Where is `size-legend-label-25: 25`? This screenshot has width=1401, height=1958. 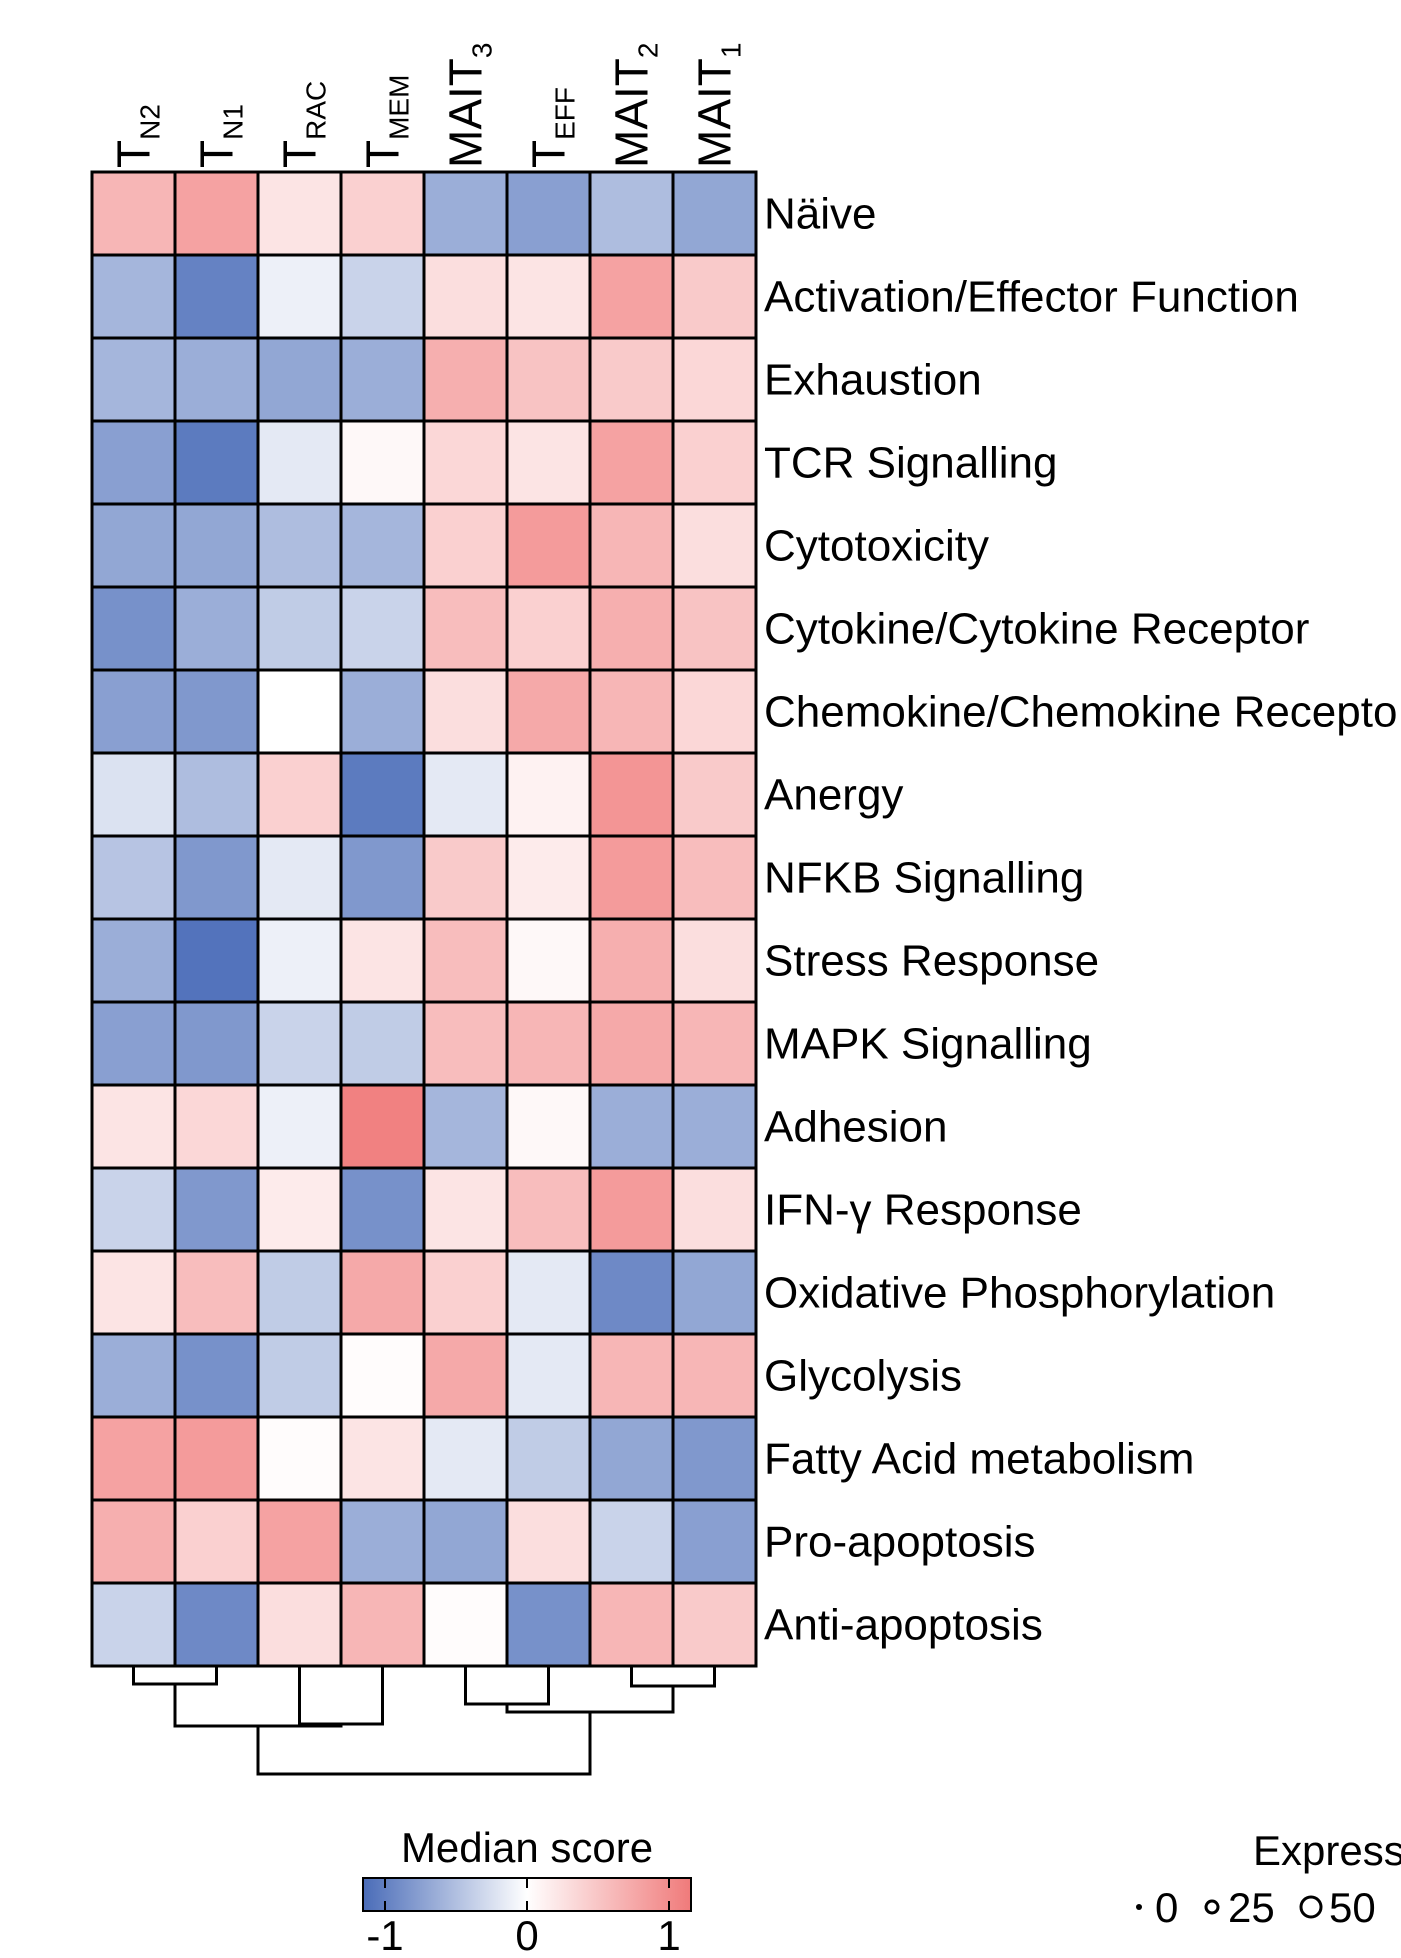 size-legend-label-25: 25 is located at coordinates (1251, 1907).